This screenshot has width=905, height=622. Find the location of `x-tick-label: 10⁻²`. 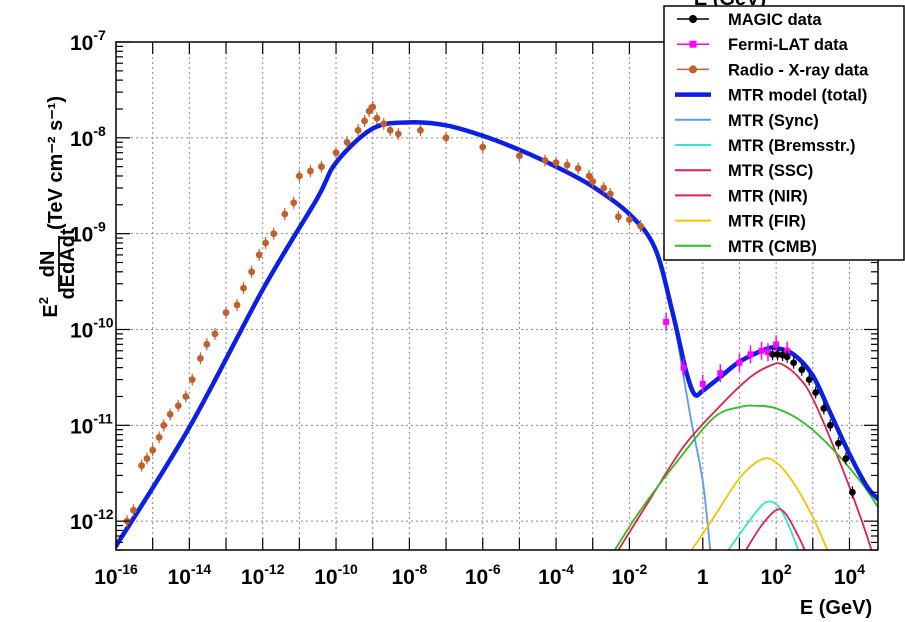

x-tick-label: 10⁻² is located at coordinates (630, 575).